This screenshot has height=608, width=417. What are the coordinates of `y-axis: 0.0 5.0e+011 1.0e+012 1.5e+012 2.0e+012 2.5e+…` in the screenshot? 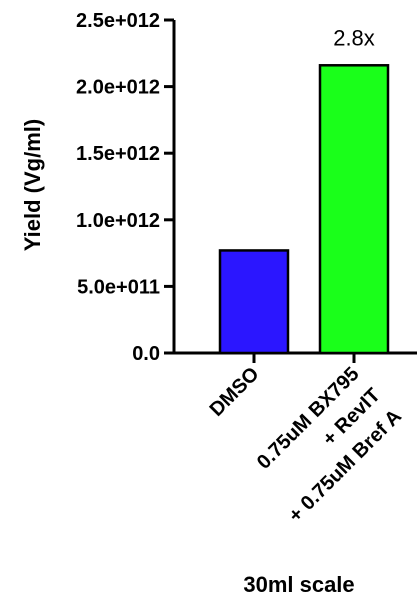 It's located at (126, 187).